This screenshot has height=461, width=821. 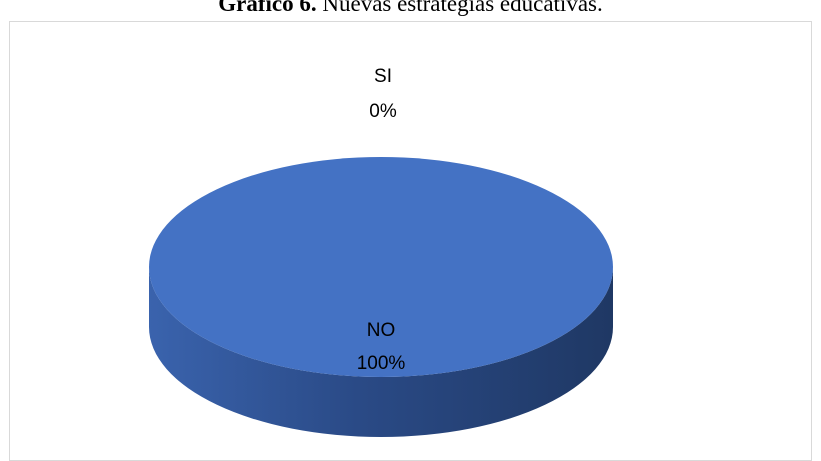 I want to click on figure-caption-prefix: Gráfico 6., so click(x=267, y=8).